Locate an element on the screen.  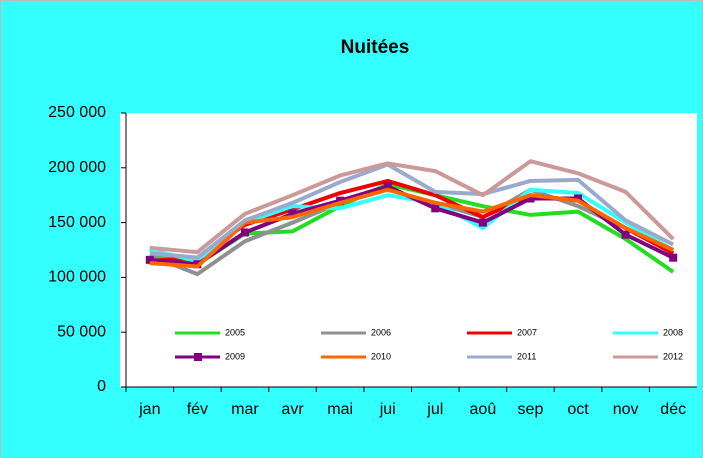
legend-label: 2010 is located at coordinates (381, 356).